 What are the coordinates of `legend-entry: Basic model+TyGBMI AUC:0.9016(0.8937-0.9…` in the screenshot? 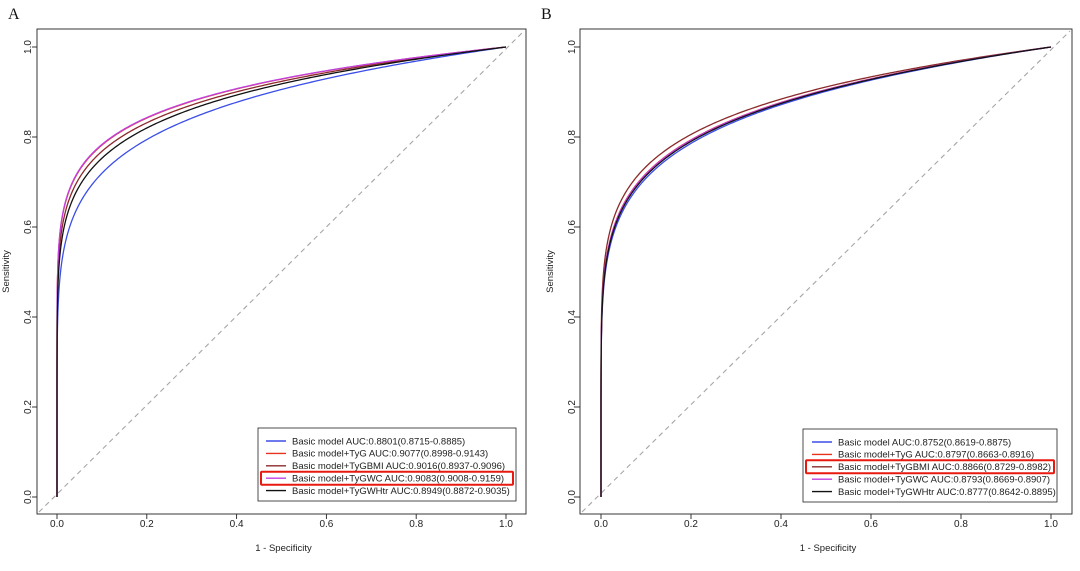 It's located at (398, 466).